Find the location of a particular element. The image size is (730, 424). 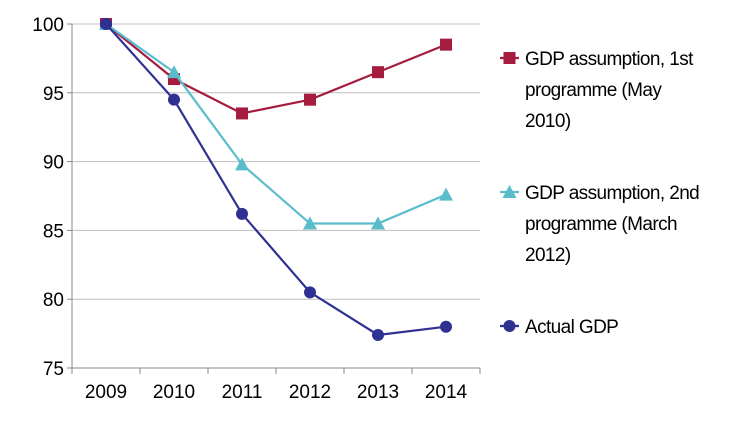

legend-label-3: Actual GDP is located at coordinates (571, 327).